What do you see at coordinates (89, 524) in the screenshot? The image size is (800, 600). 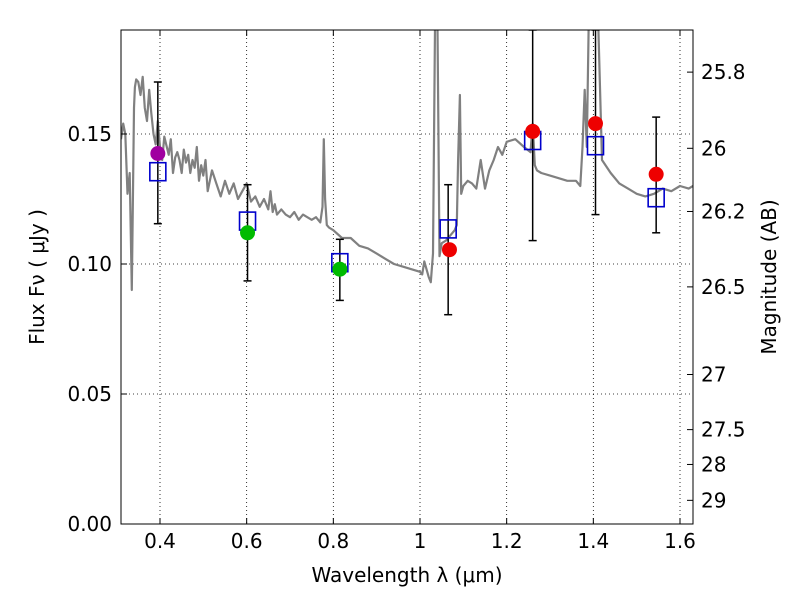 I see `y-tick-label: 0.00` at bounding box center [89, 524].